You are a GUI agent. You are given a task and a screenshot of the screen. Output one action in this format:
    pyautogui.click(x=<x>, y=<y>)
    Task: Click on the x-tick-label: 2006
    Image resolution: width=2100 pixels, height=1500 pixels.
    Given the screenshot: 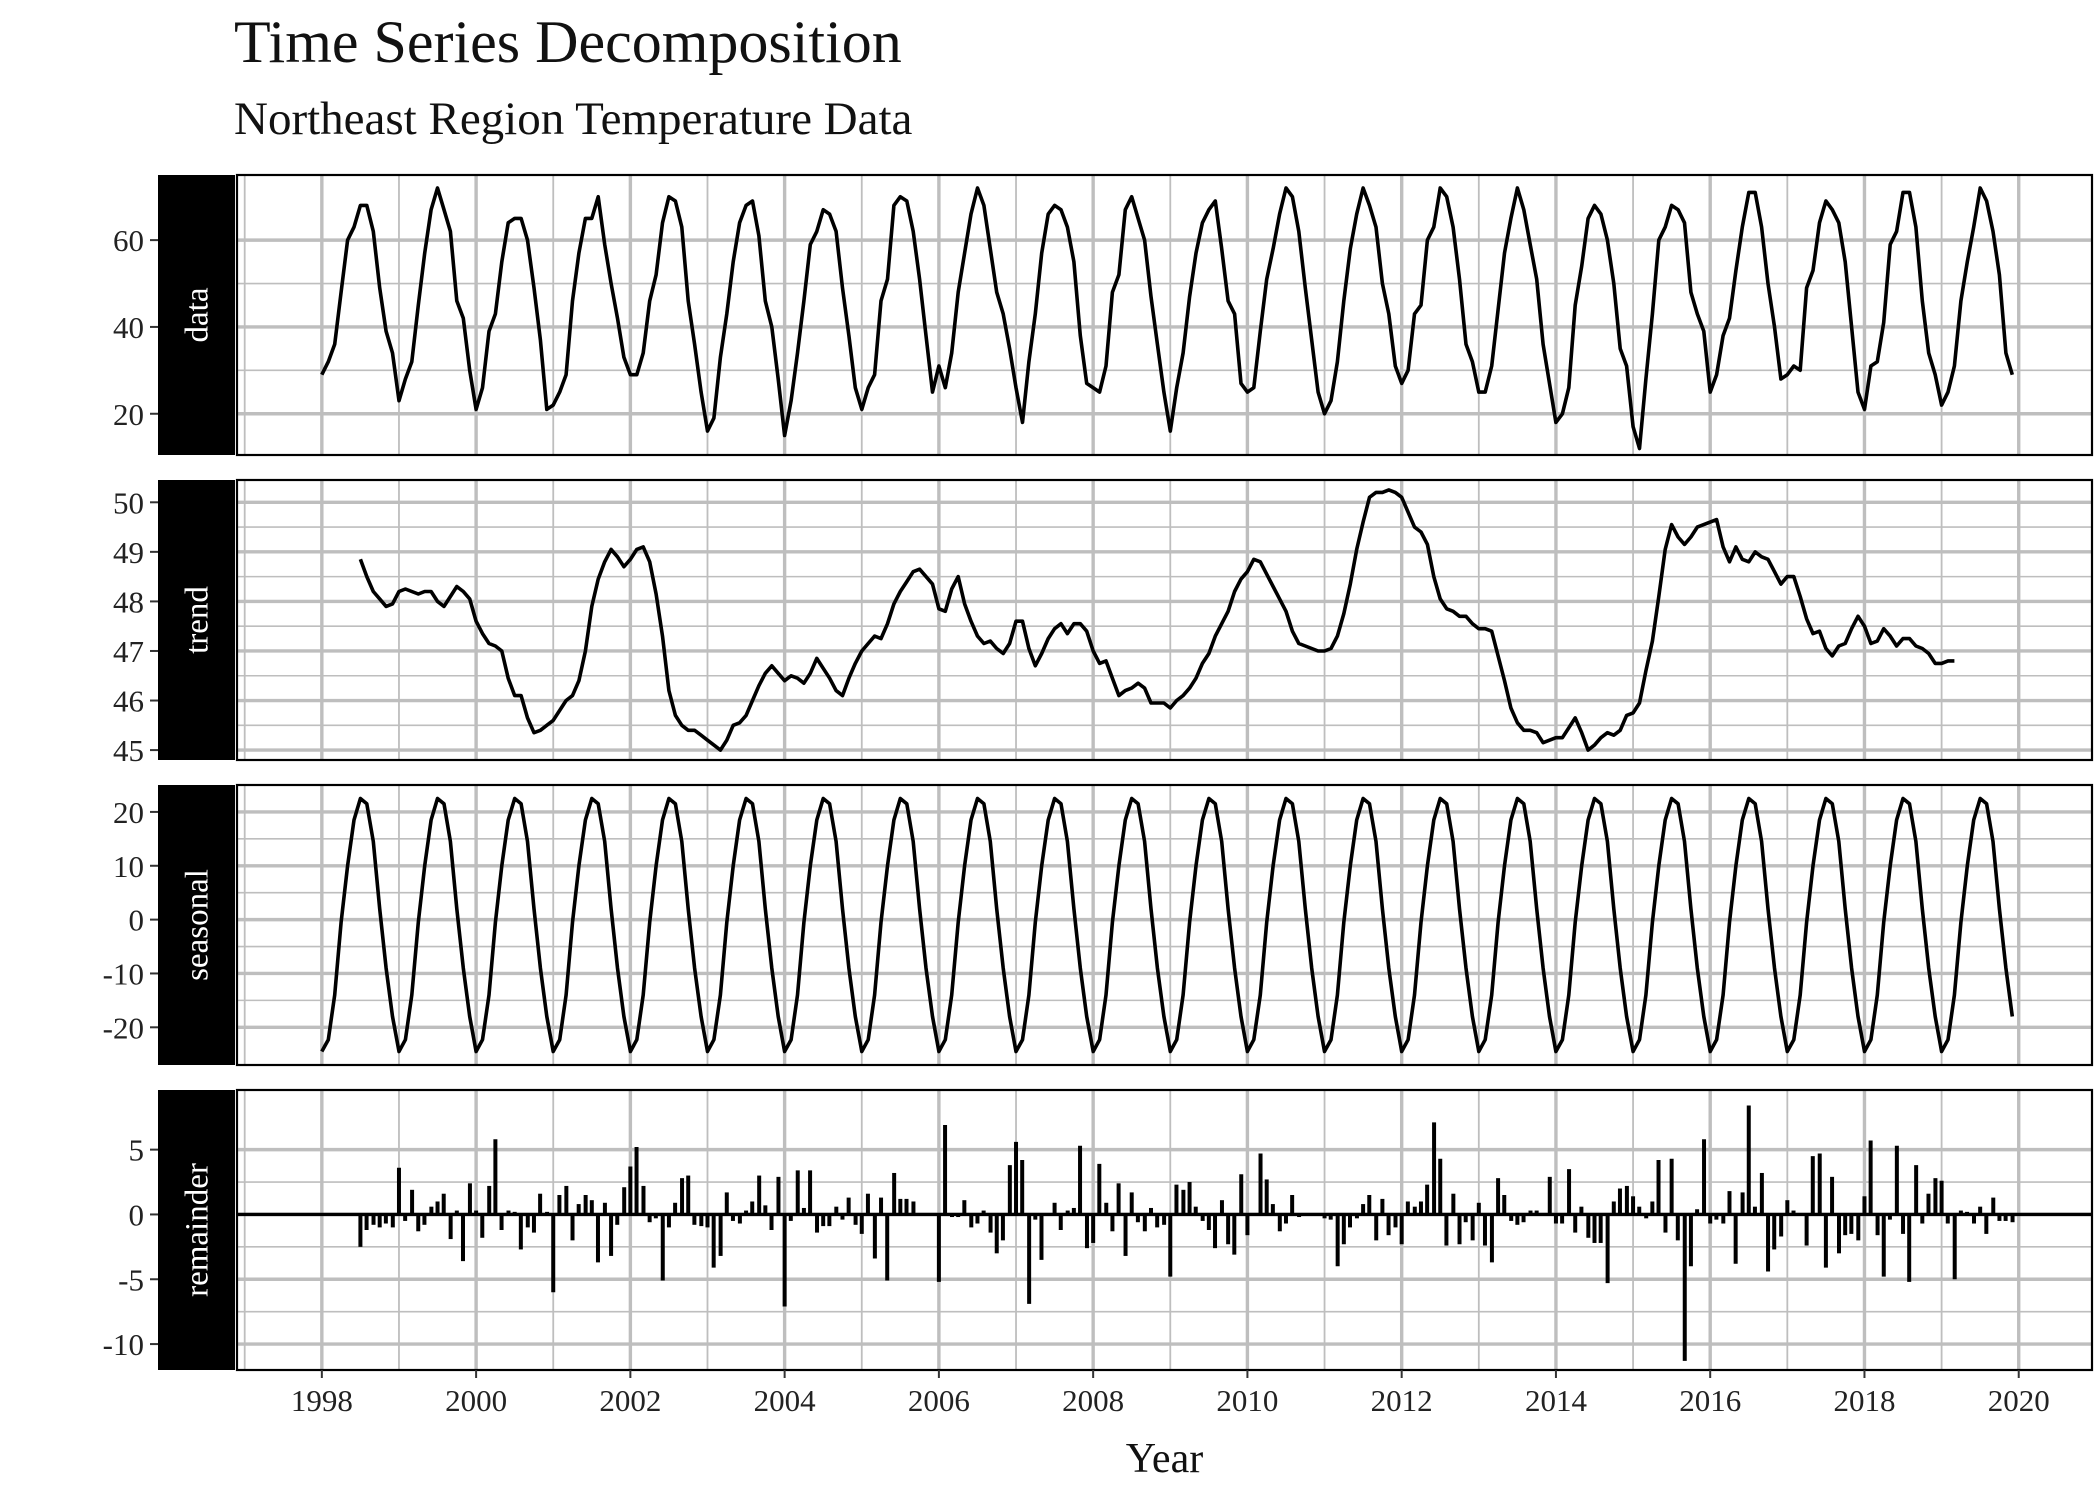 What is the action you would take?
    pyautogui.click(x=939, y=1400)
    